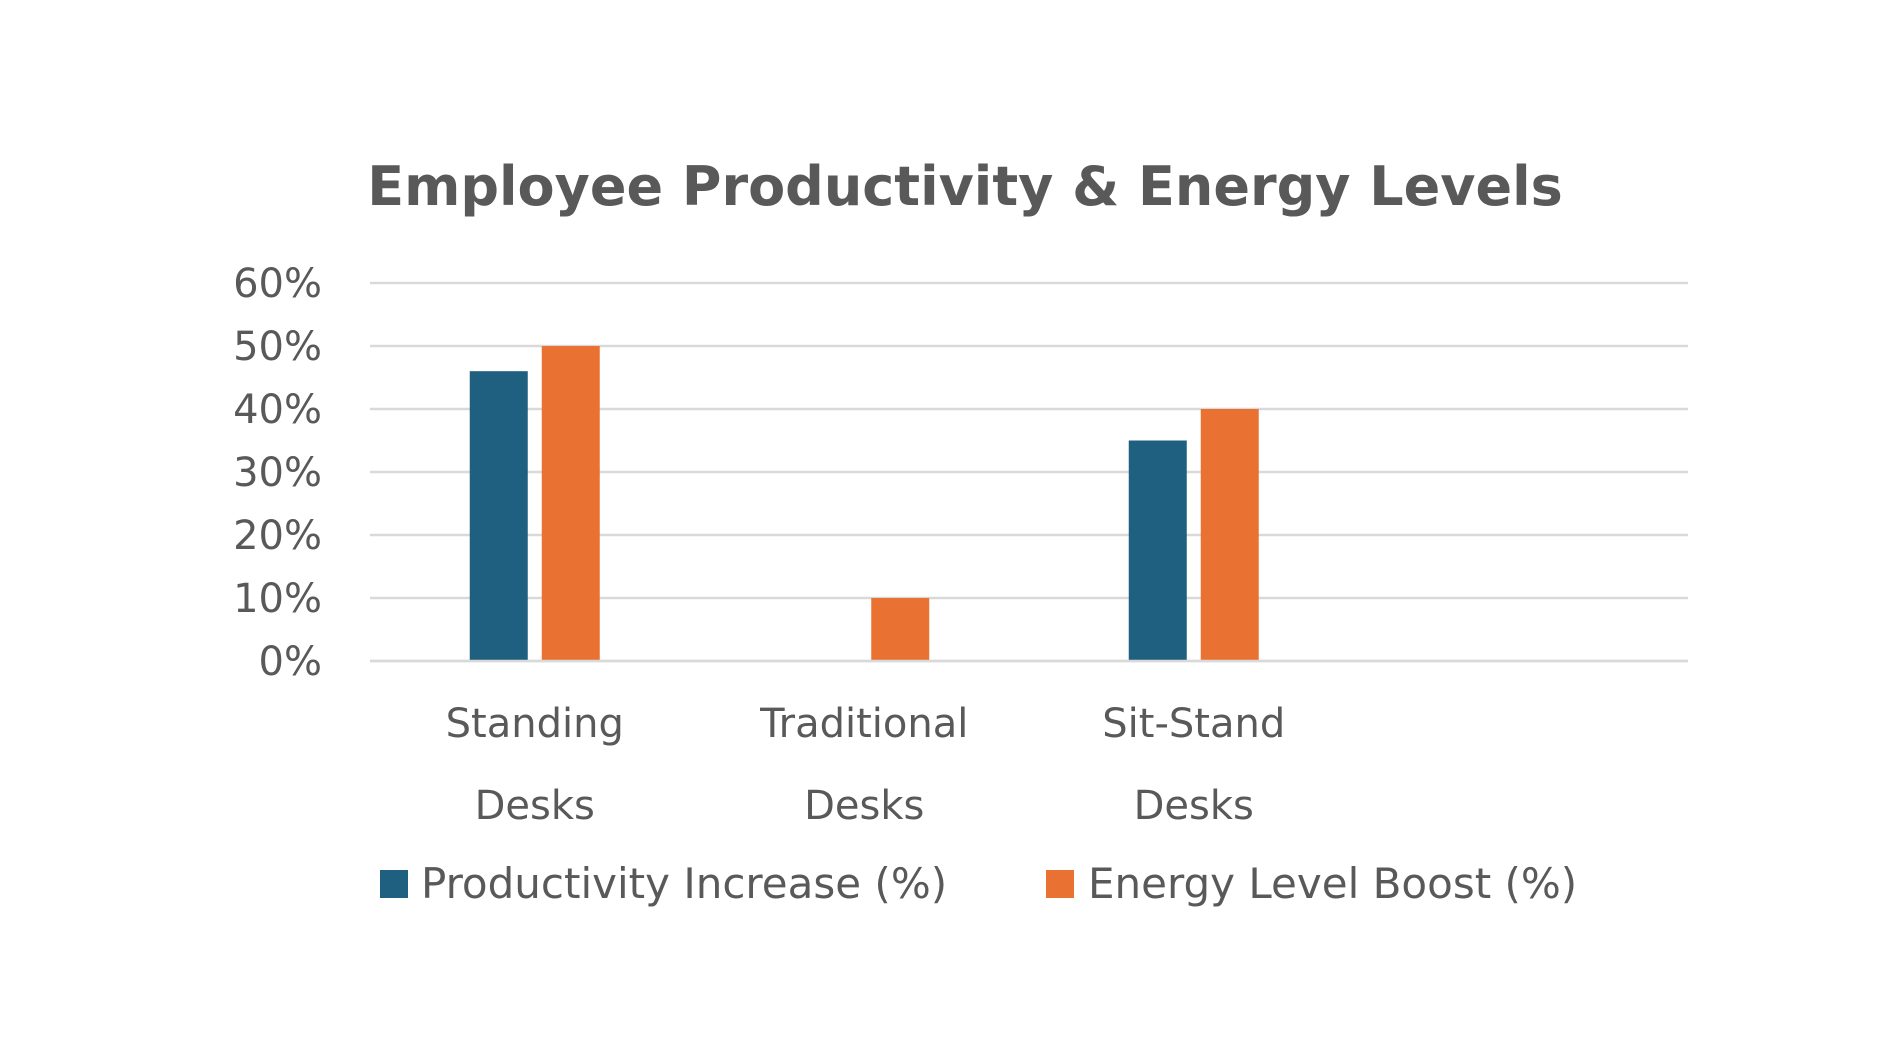 This screenshot has height=1059, width=1882. I want to click on y-tick-label: 10%, so click(277, 599).